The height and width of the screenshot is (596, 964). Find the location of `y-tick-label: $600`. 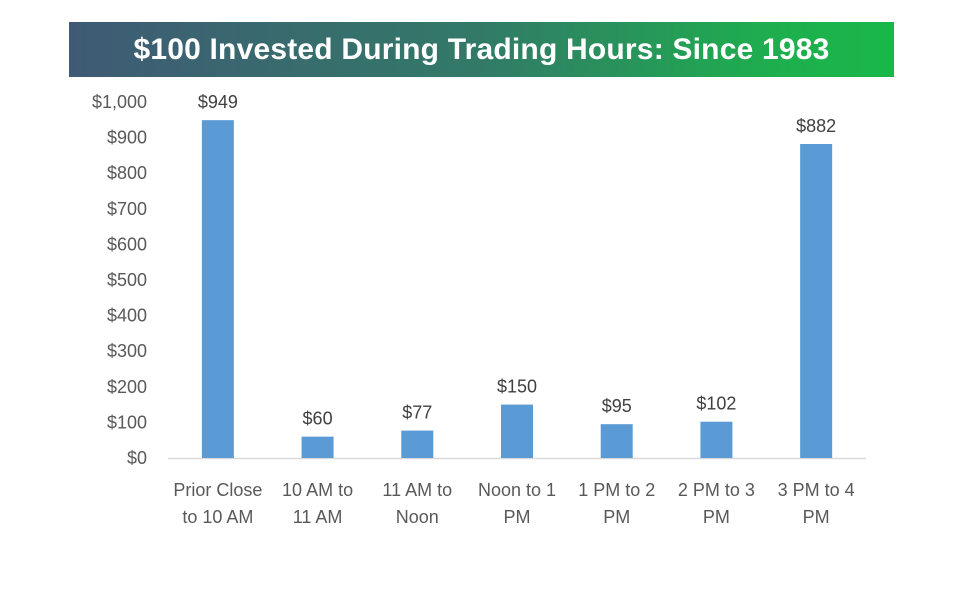

y-tick-label: $600 is located at coordinates (127, 244).